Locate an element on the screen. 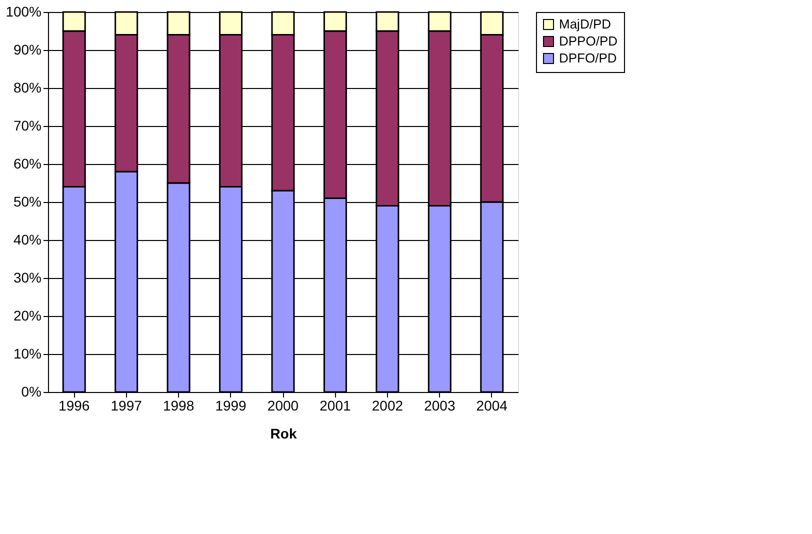 The height and width of the screenshot is (534, 812). y-tick-label: 20% is located at coordinates (27, 316).